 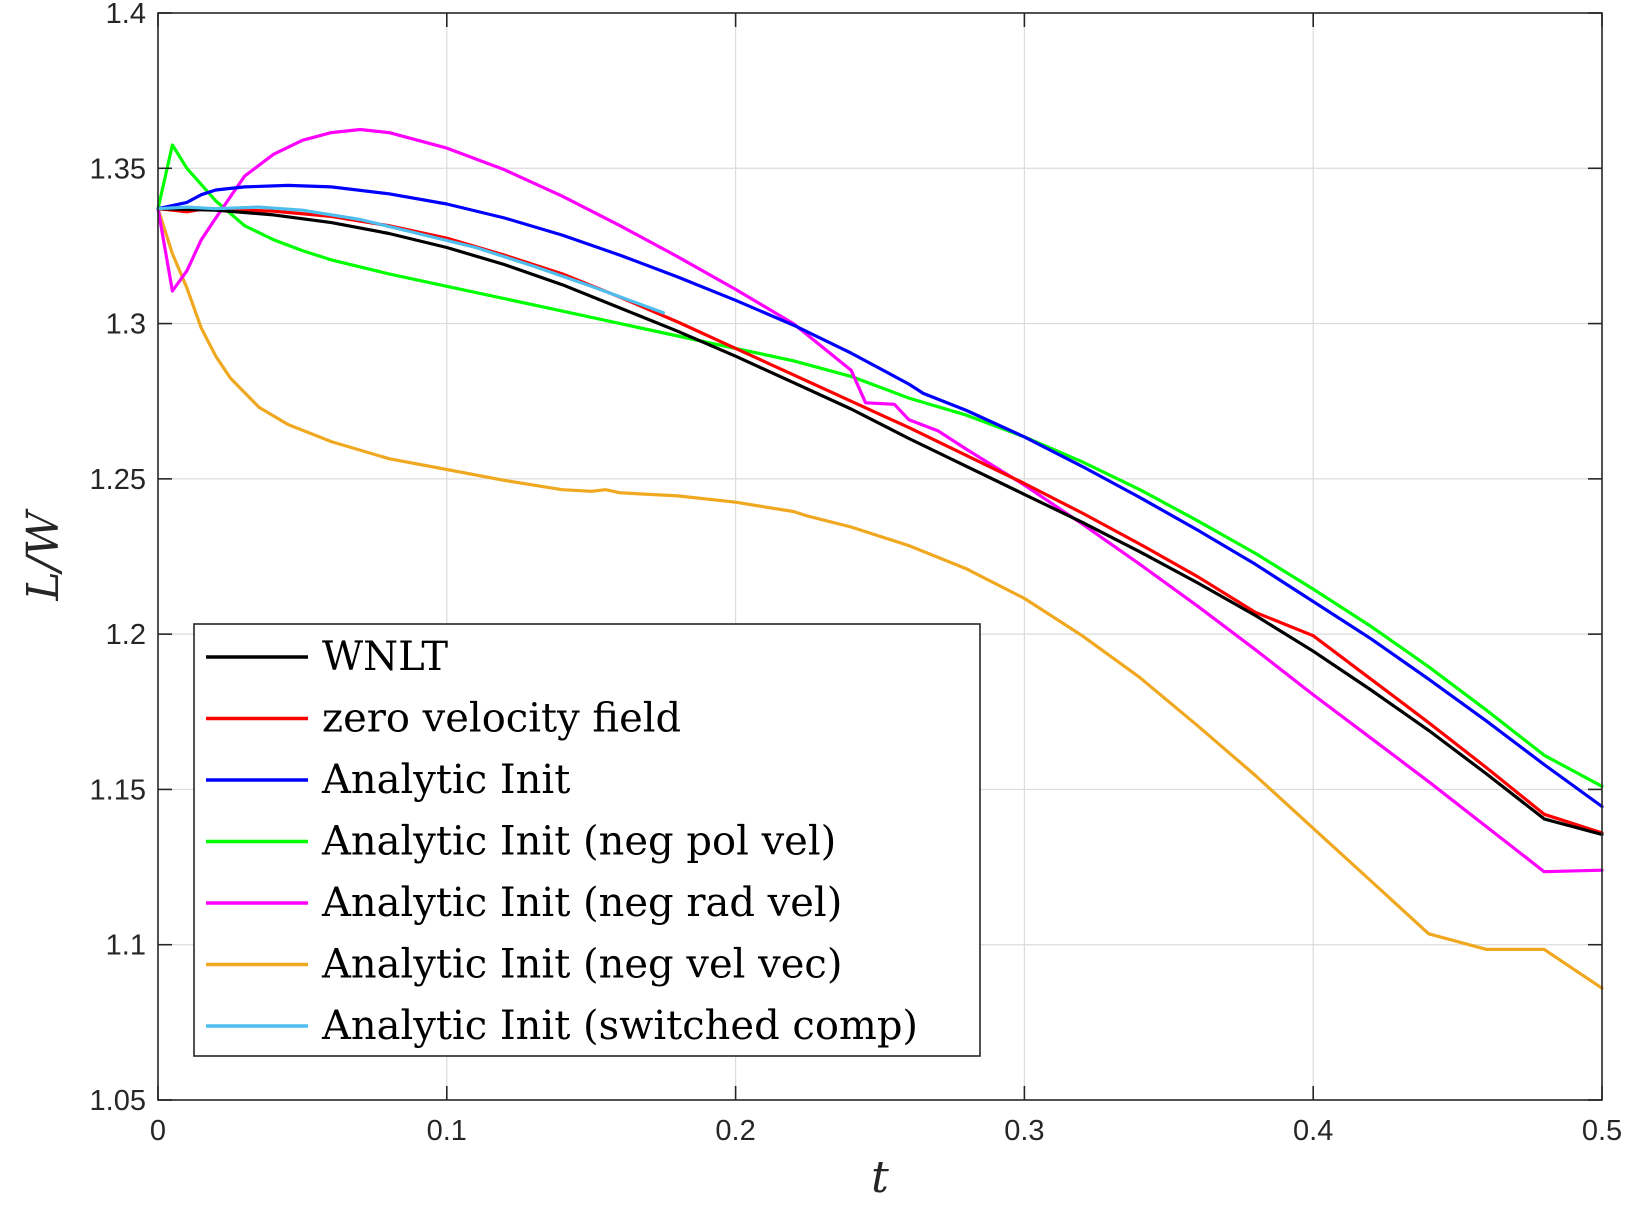 I want to click on y-tick-label: 1.3, so click(x=126, y=325).